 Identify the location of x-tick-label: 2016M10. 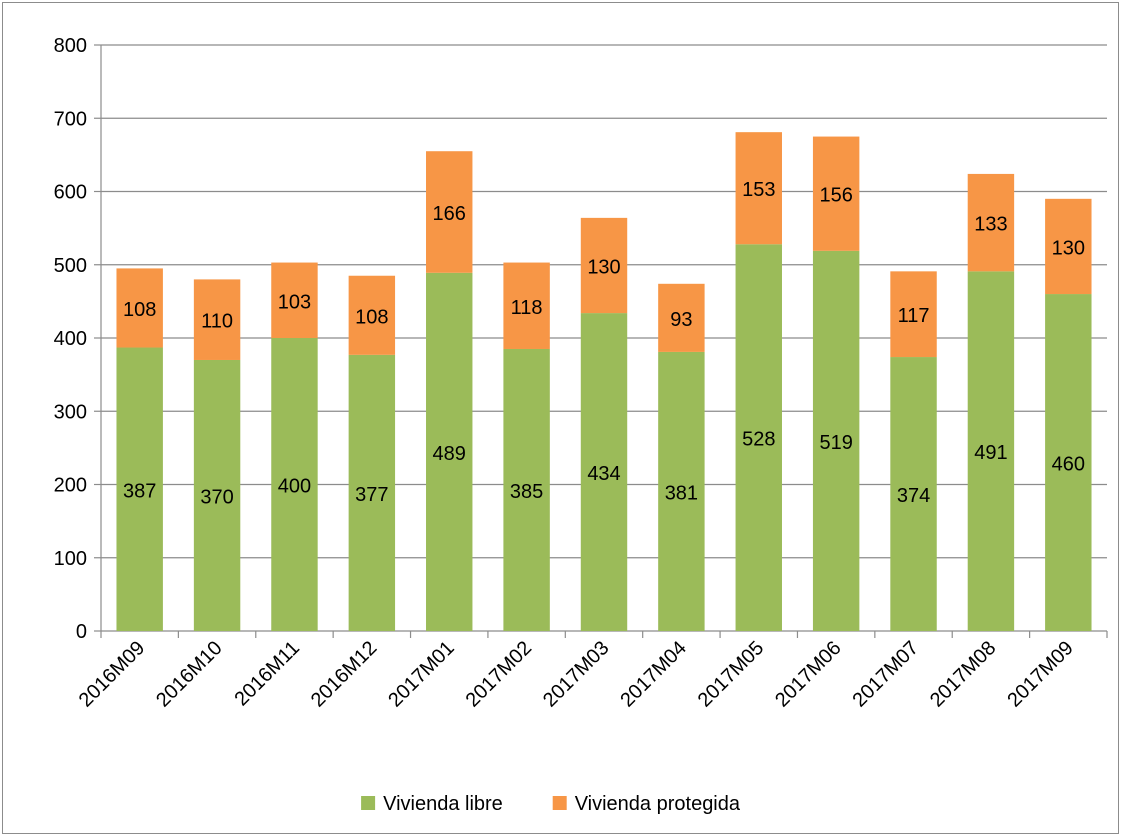
(189, 674).